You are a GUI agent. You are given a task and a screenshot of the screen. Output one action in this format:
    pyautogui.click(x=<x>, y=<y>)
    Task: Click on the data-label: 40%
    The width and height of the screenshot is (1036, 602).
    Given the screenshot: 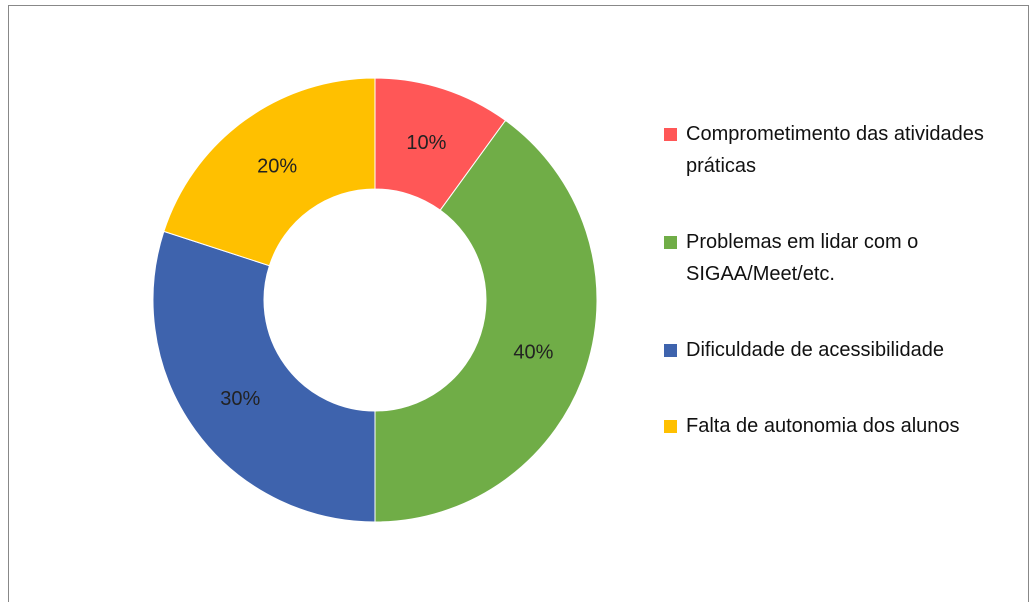 What is the action you would take?
    pyautogui.click(x=533, y=353)
    